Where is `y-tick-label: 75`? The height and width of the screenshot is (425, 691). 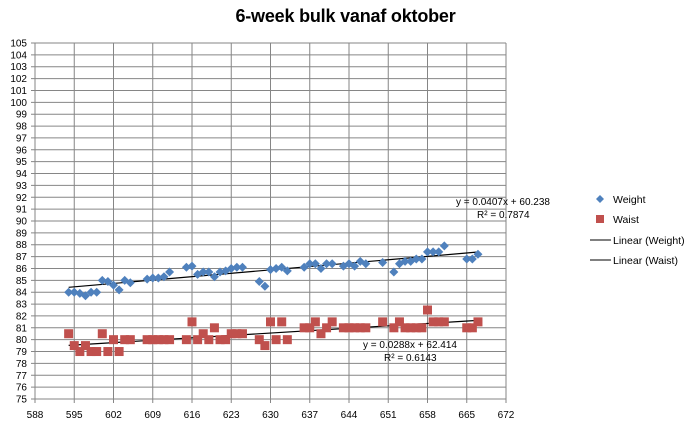 y-tick-label: 75 is located at coordinates (22, 400).